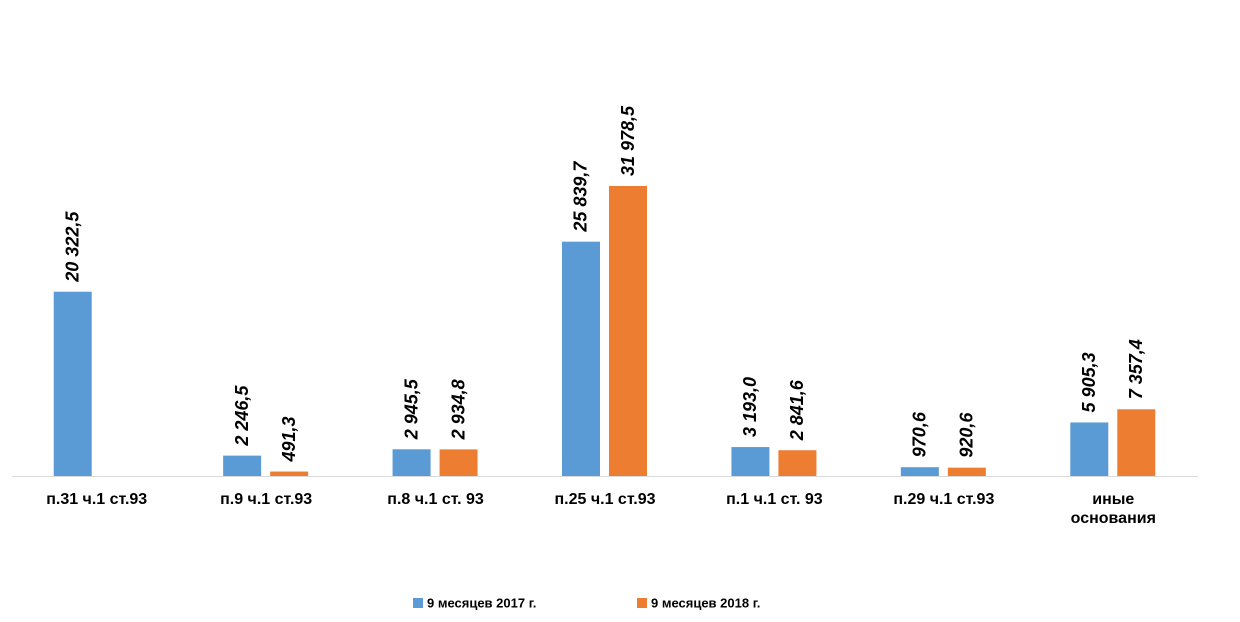 Image resolution: width=1240 pixels, height=622 pixels. What do you see at coordinates (242, 416) in the screenshot?
I see `data-label: 2 246,5` at bounding box center [242, 416].